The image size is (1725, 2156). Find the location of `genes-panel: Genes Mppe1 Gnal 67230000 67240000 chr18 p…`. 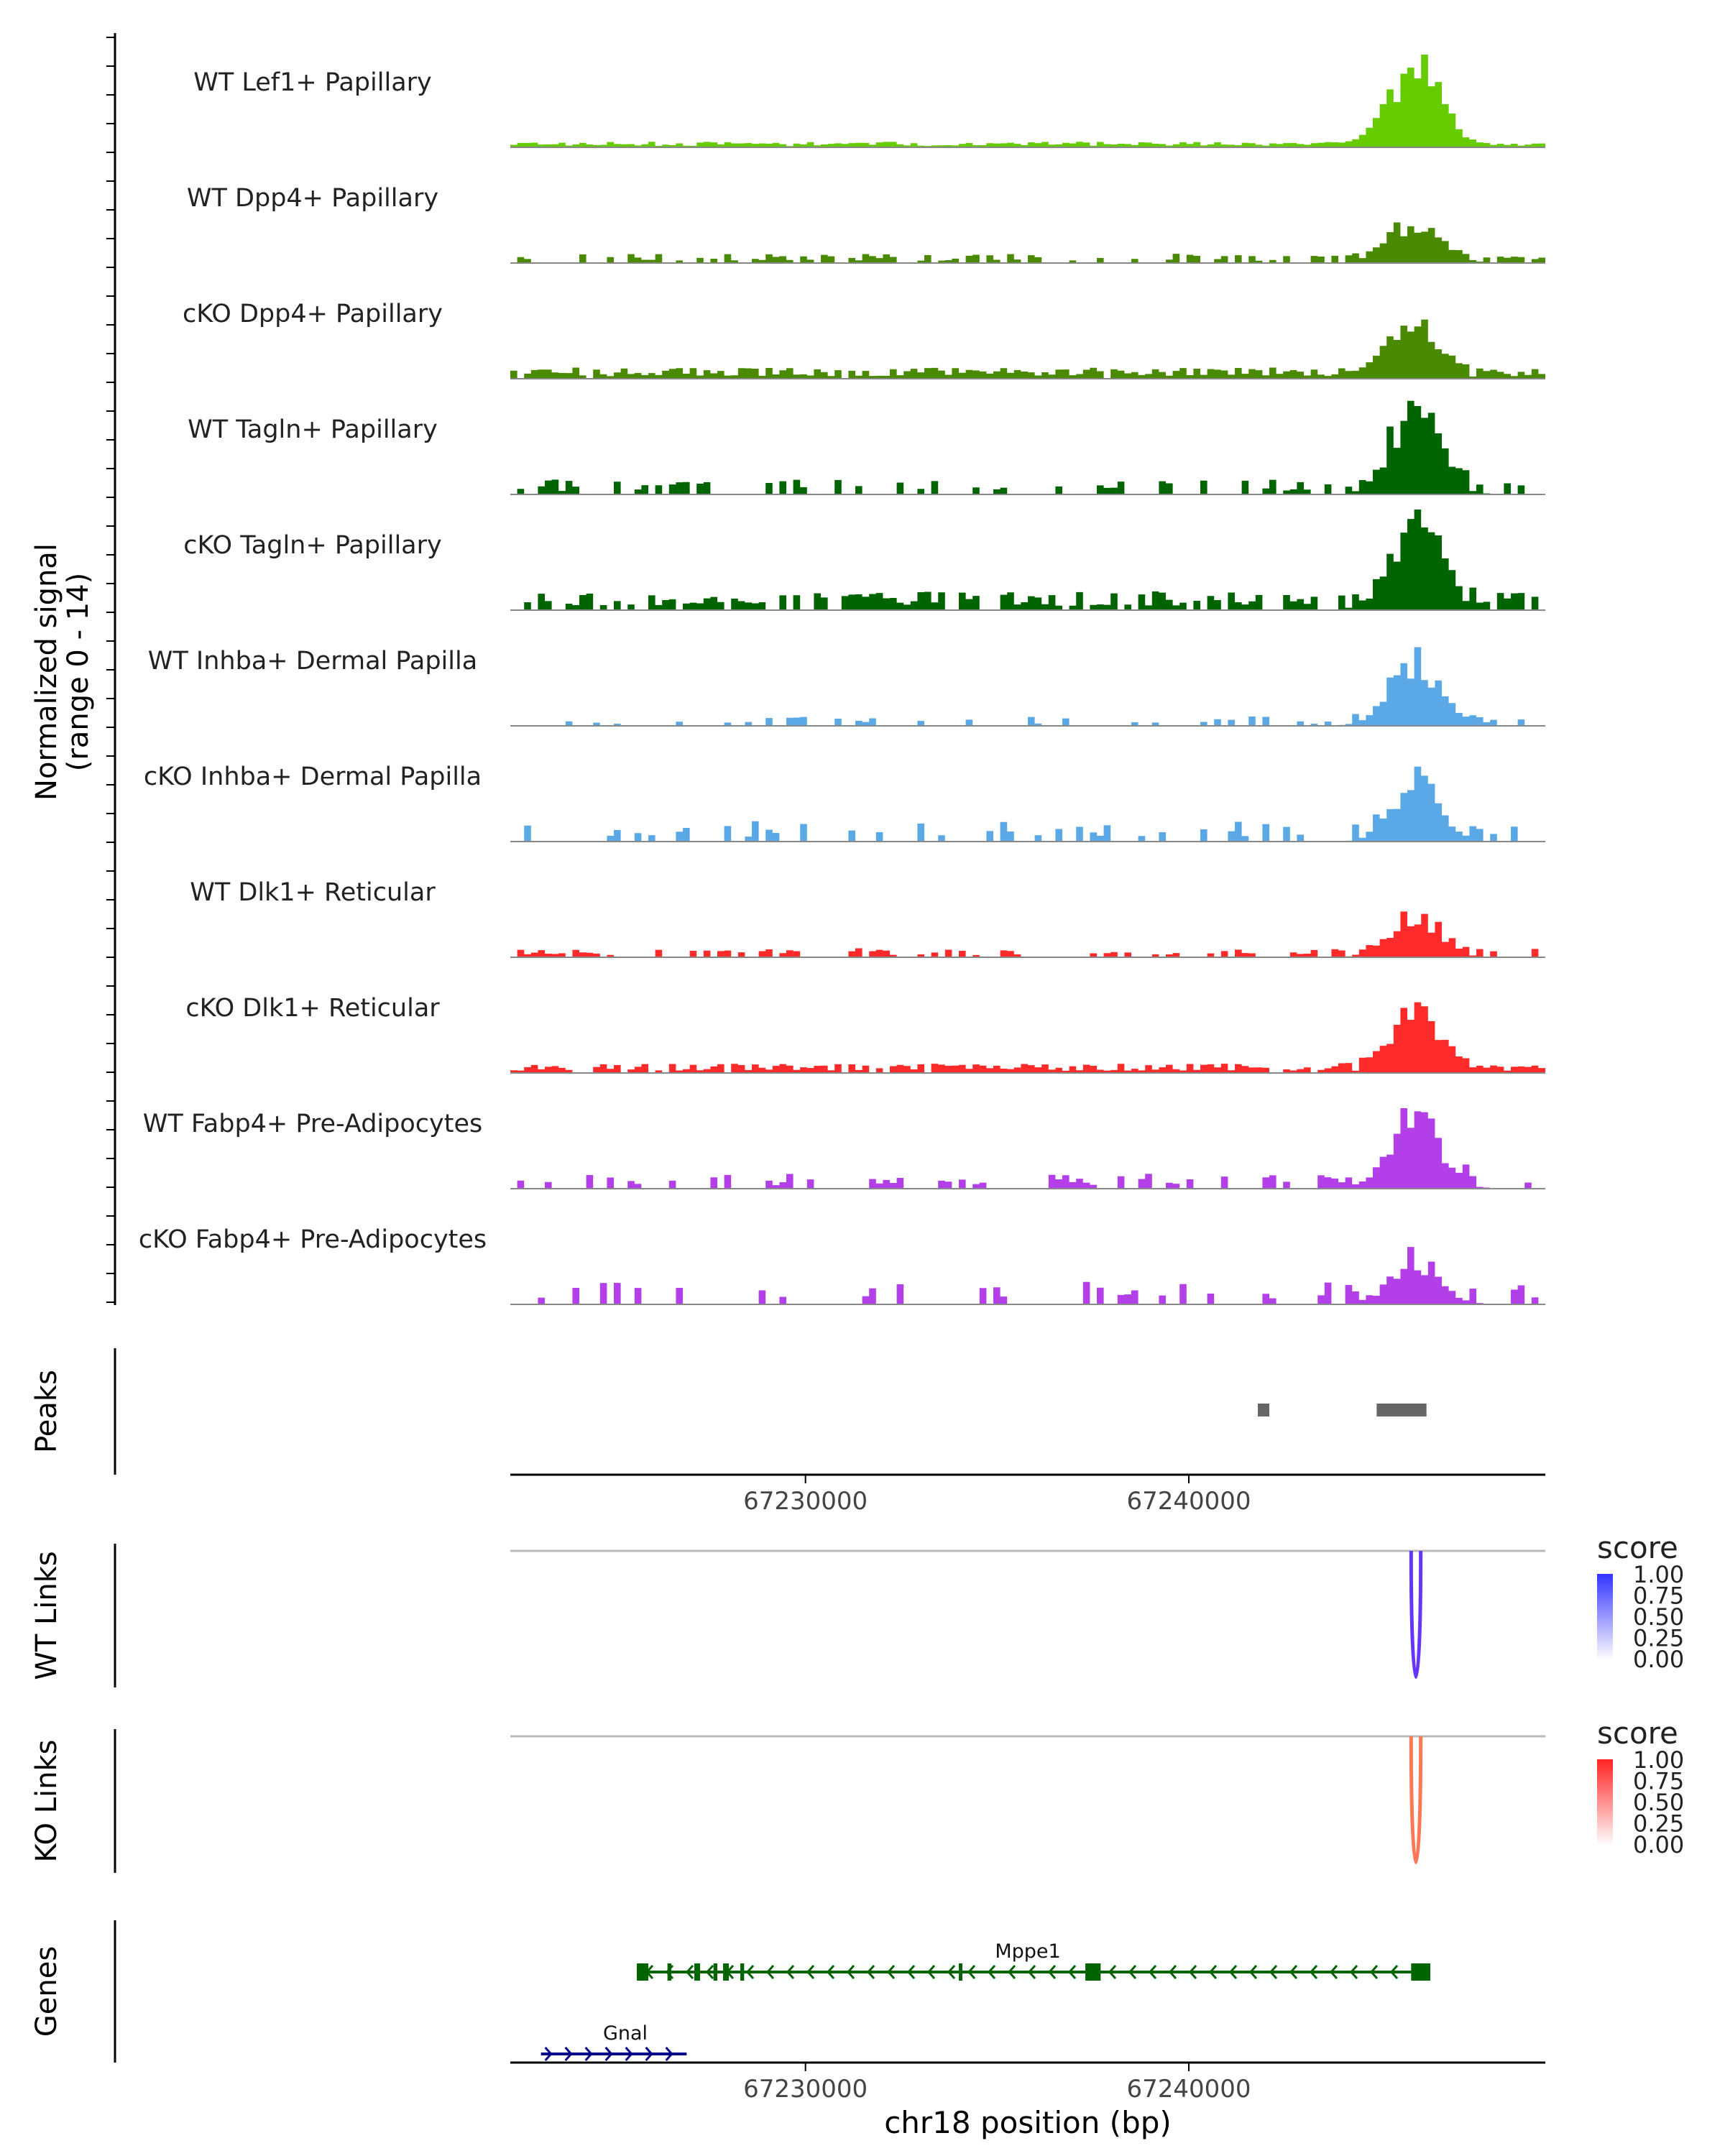

genes-panel: Genes Mppe1 Gnal 67230000 67240000 chr18 p… is located at coordinates (787, 2030).